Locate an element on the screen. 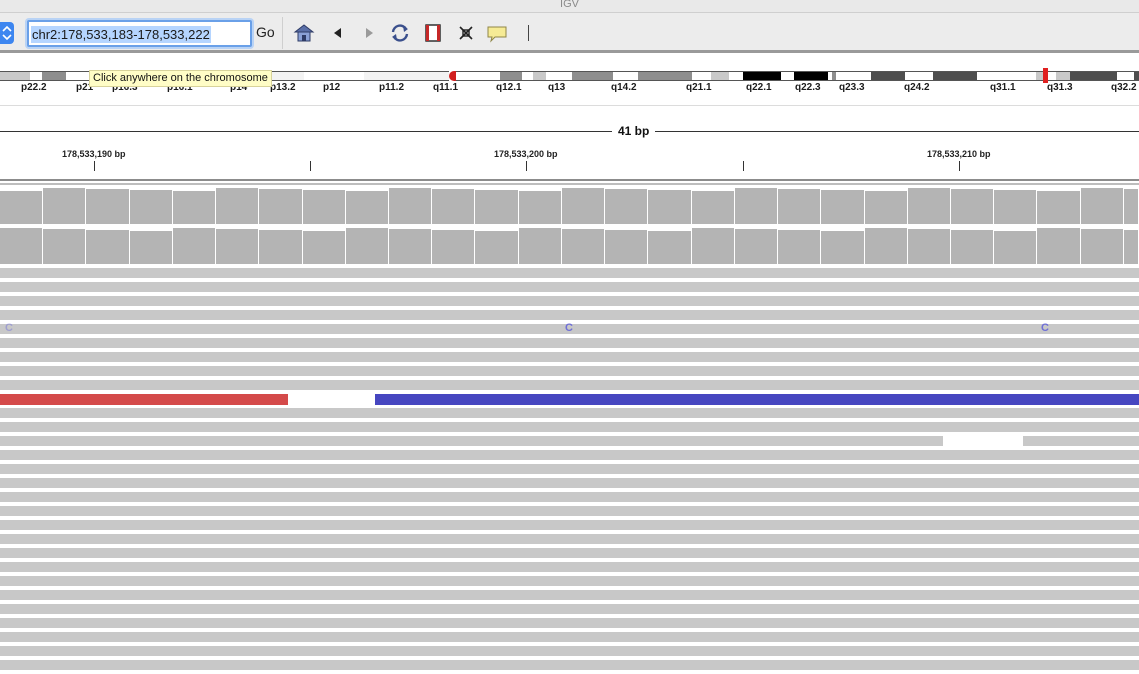 This screenshot has height=674, width=1139. mismatch-base: C is located at coordinates (1045, 328).